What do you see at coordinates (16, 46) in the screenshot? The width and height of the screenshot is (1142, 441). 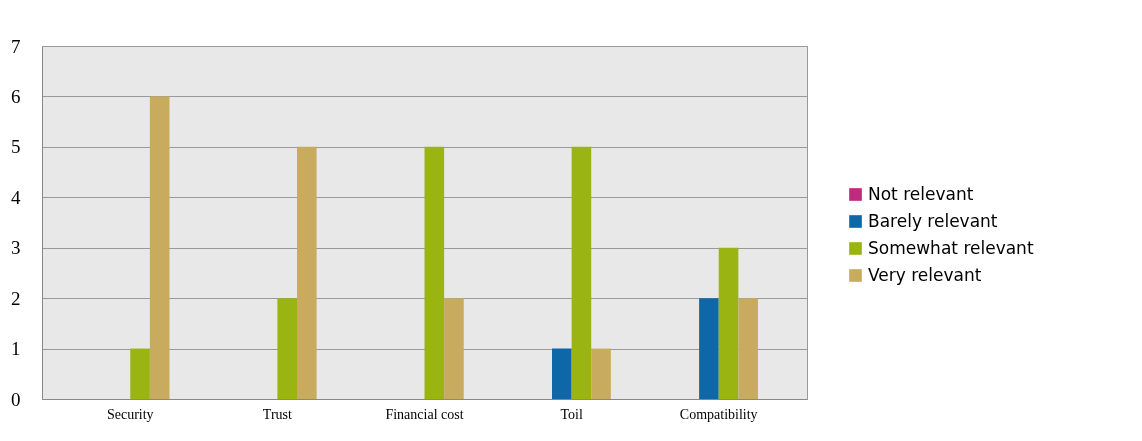 I see `y-tick-label: 7` at bounding box center [16, 46].